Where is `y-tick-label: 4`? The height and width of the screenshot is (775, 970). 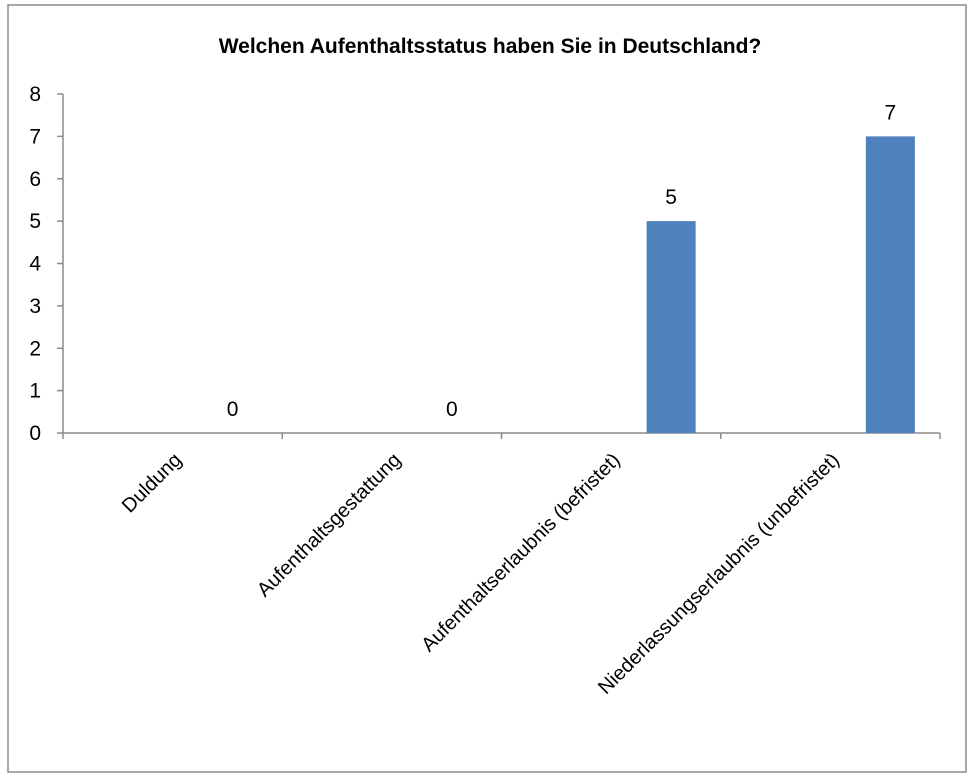
y-tick-label: 4 is located at coordinates (35, 264).